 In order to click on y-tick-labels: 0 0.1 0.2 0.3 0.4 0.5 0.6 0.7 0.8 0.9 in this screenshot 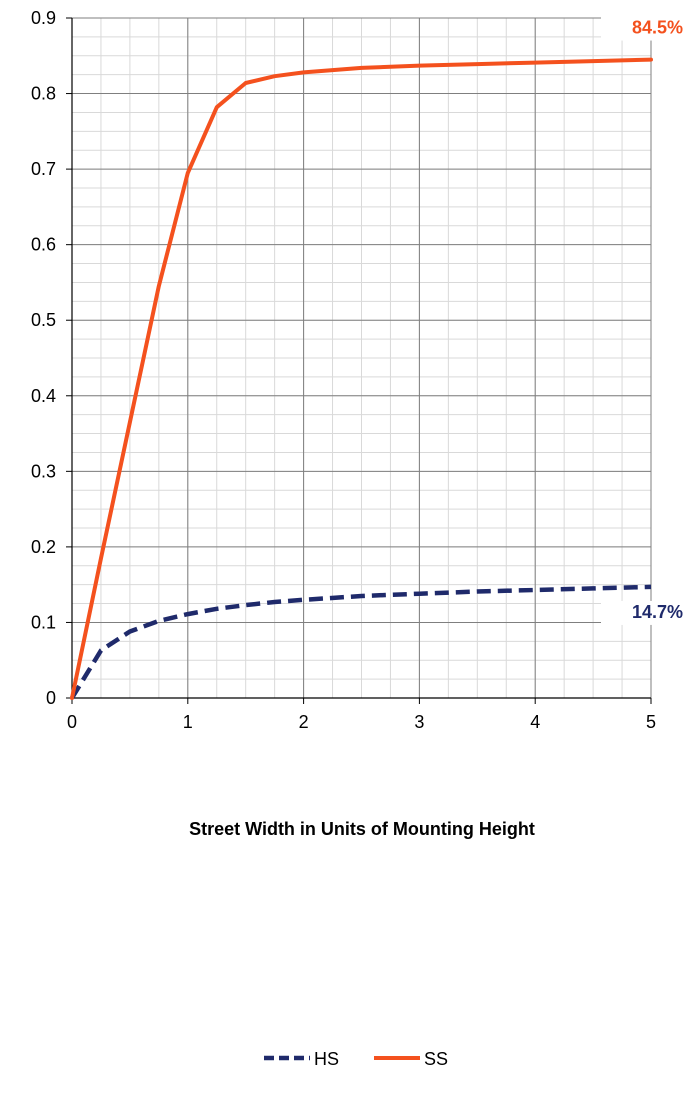, I will do `click(43, 358)`.